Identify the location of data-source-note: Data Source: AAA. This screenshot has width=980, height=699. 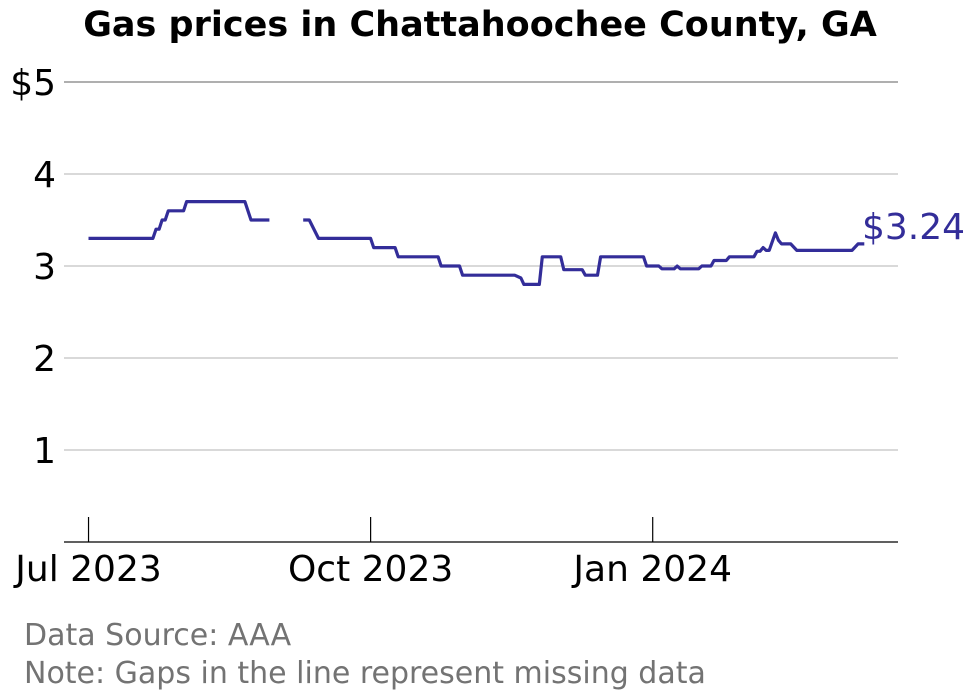
(158, 635).